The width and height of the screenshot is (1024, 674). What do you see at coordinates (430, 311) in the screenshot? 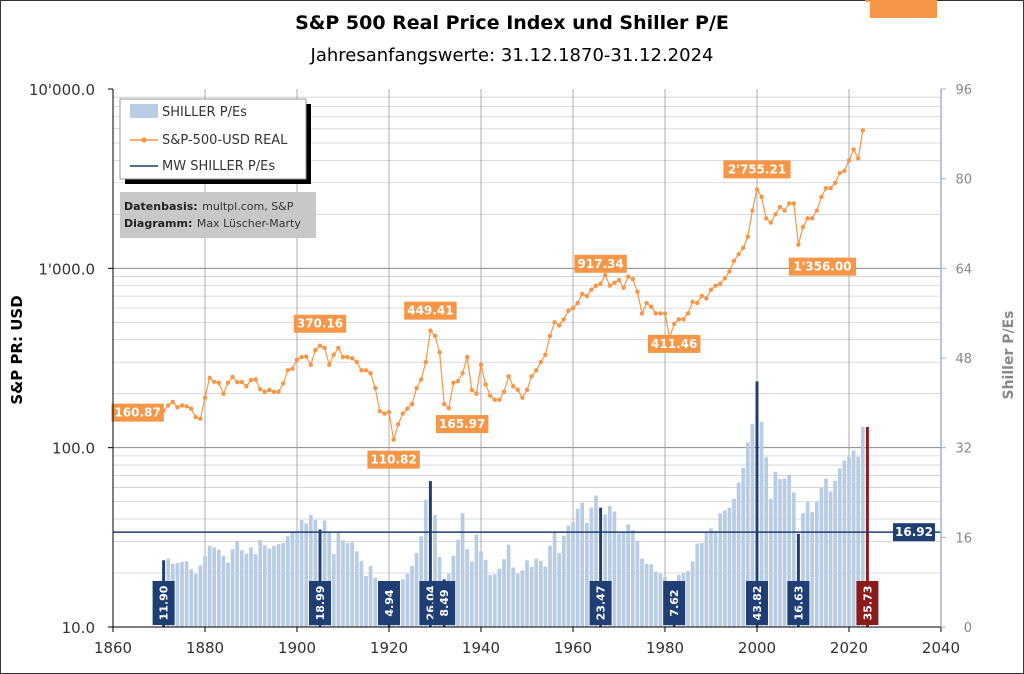
I see `price-label: 449.41` at bounding box center [430, 311].